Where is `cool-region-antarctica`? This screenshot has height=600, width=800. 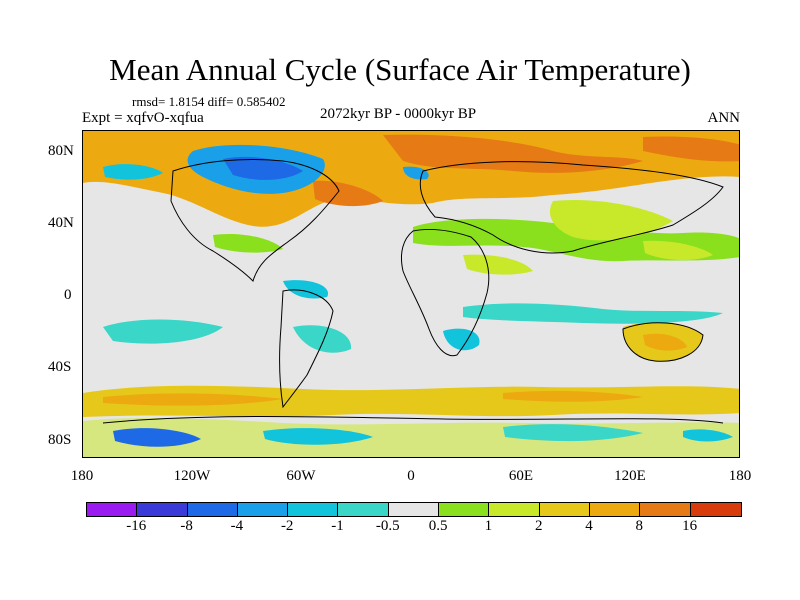
cool-region-antarctica is located at coordinates (411, 437).